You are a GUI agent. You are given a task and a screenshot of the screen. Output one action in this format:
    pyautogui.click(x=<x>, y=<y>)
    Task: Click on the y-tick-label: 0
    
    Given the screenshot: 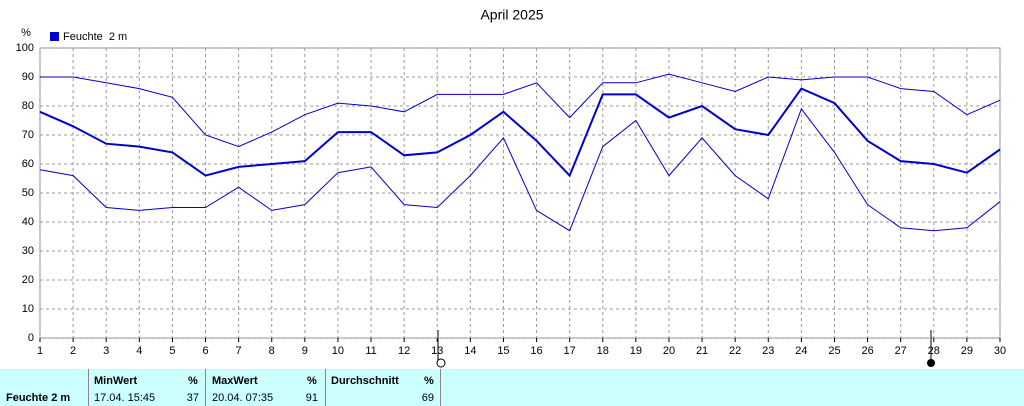 What is the action you would take?
    pyautogui.click(x=31, y=338)
    